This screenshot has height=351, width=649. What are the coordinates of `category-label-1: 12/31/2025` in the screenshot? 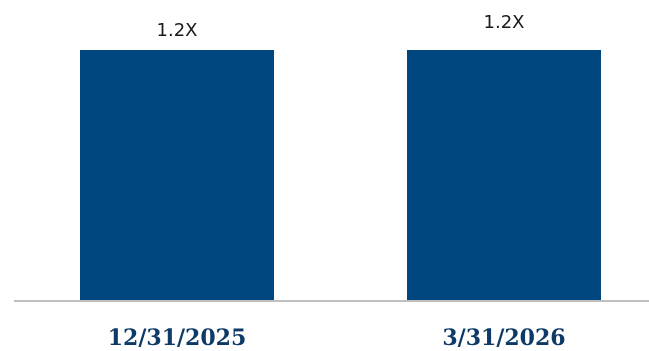 It's located at (177, 338).